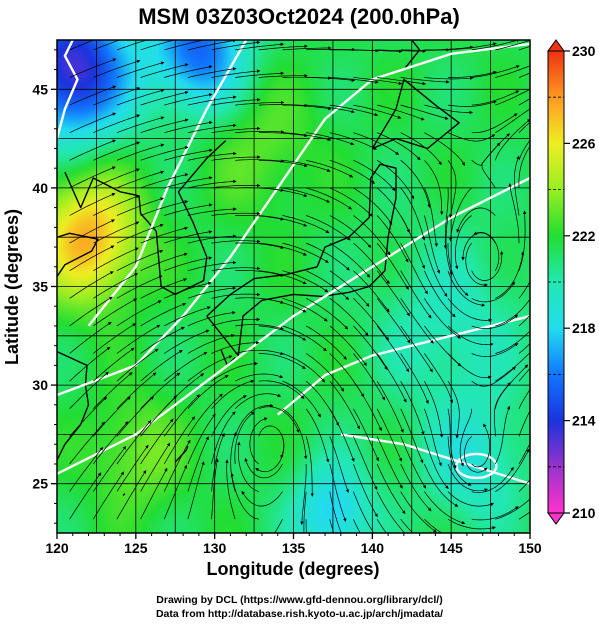 Image resolution: width=599 pixels, height=625 pixels. I want to click on y-axis: 25 30 35 40 45, so click(44, 286).